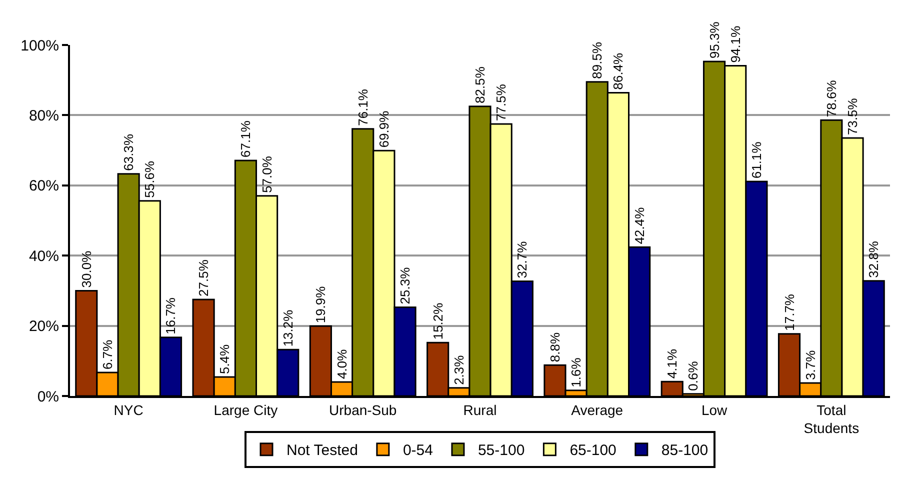 This screenshot has width=900, height=478. Describe the element at coordinates (246, 410) in the screenshot. I see `x-tick-label: Large City` at that location.